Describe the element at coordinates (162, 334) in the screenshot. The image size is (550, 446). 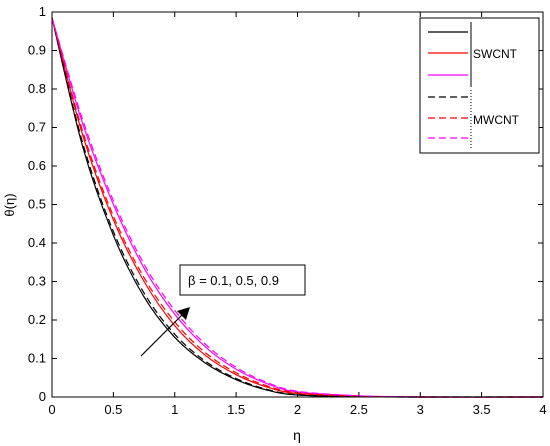
I see `annotation-arrow-shaft` at that location.